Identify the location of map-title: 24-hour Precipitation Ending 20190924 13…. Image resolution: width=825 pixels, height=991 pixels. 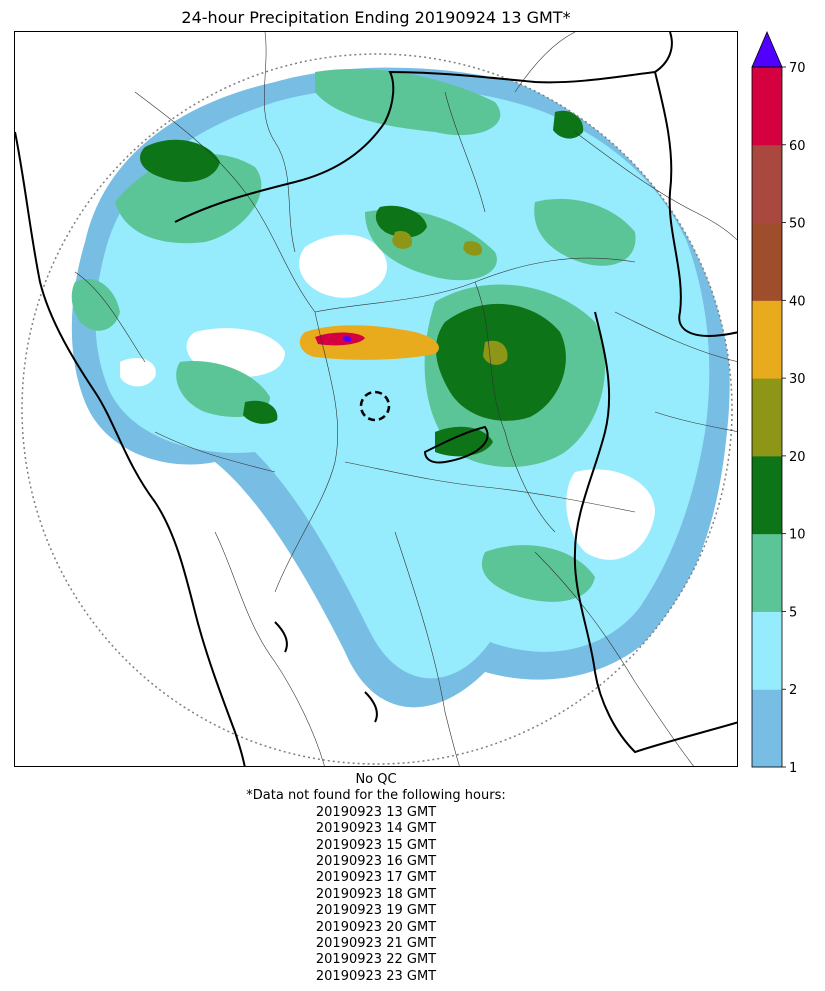
(376, 17).